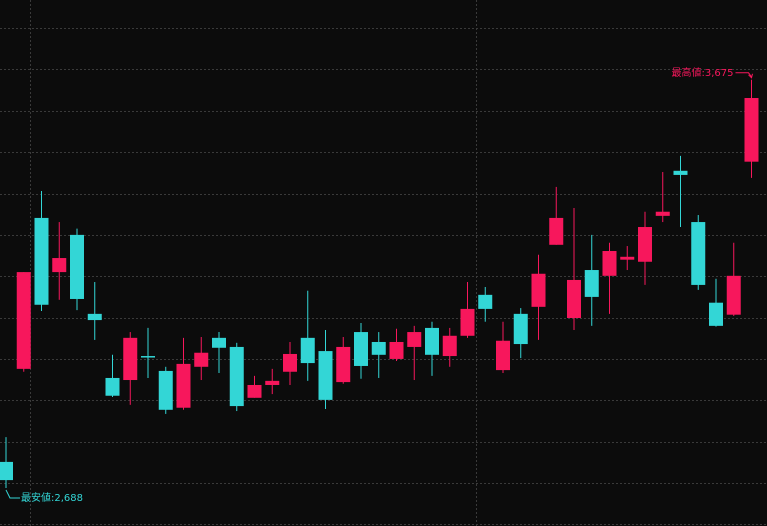 The width and height of the screenshot is (767, 526). I want to click on annotation-arrowhead, so click(750, 76).